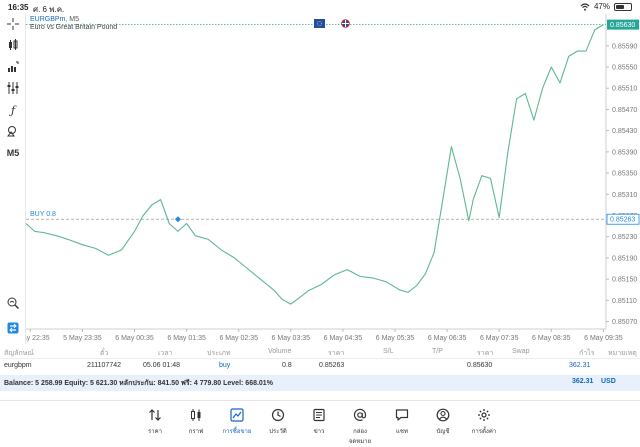 Image resolution: width=640 pixels, height=447 pixels. I want to click on tab-charts-label: กราฟ, so click(196, 432).